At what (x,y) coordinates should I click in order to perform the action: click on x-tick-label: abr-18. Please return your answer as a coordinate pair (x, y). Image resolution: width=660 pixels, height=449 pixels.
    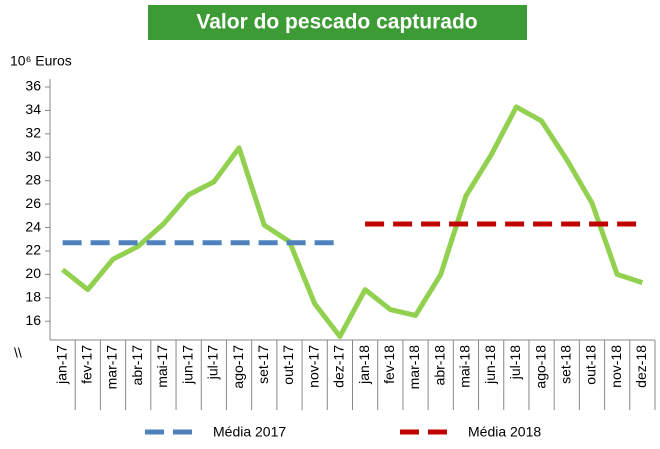
    Looking at the image, I should click on (439, 365).